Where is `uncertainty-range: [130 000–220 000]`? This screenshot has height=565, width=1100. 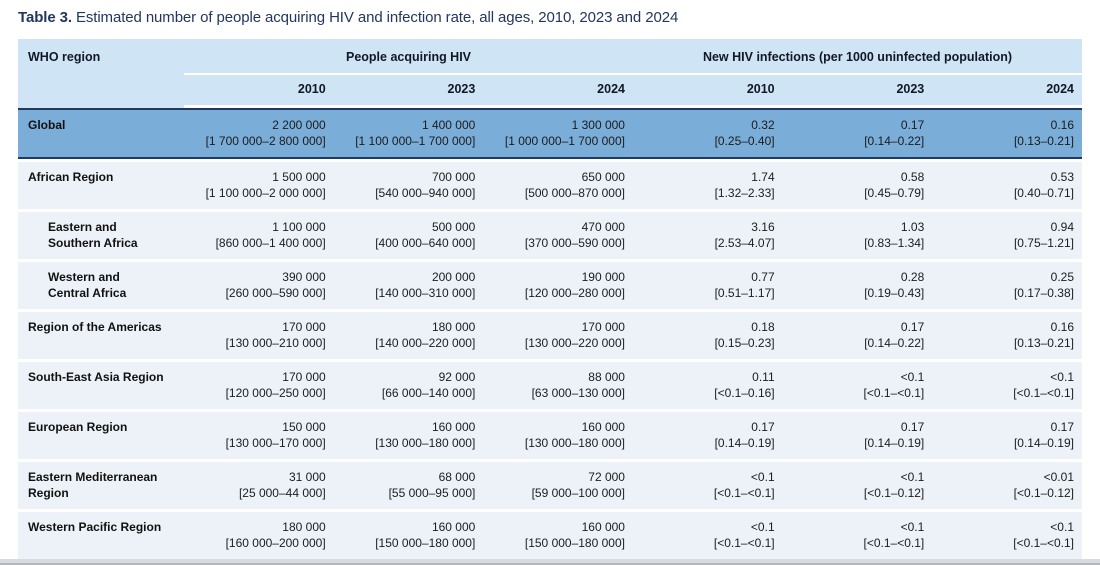
uncertainty-range: [130 000–220 000] is located at coordinates (574, 342).